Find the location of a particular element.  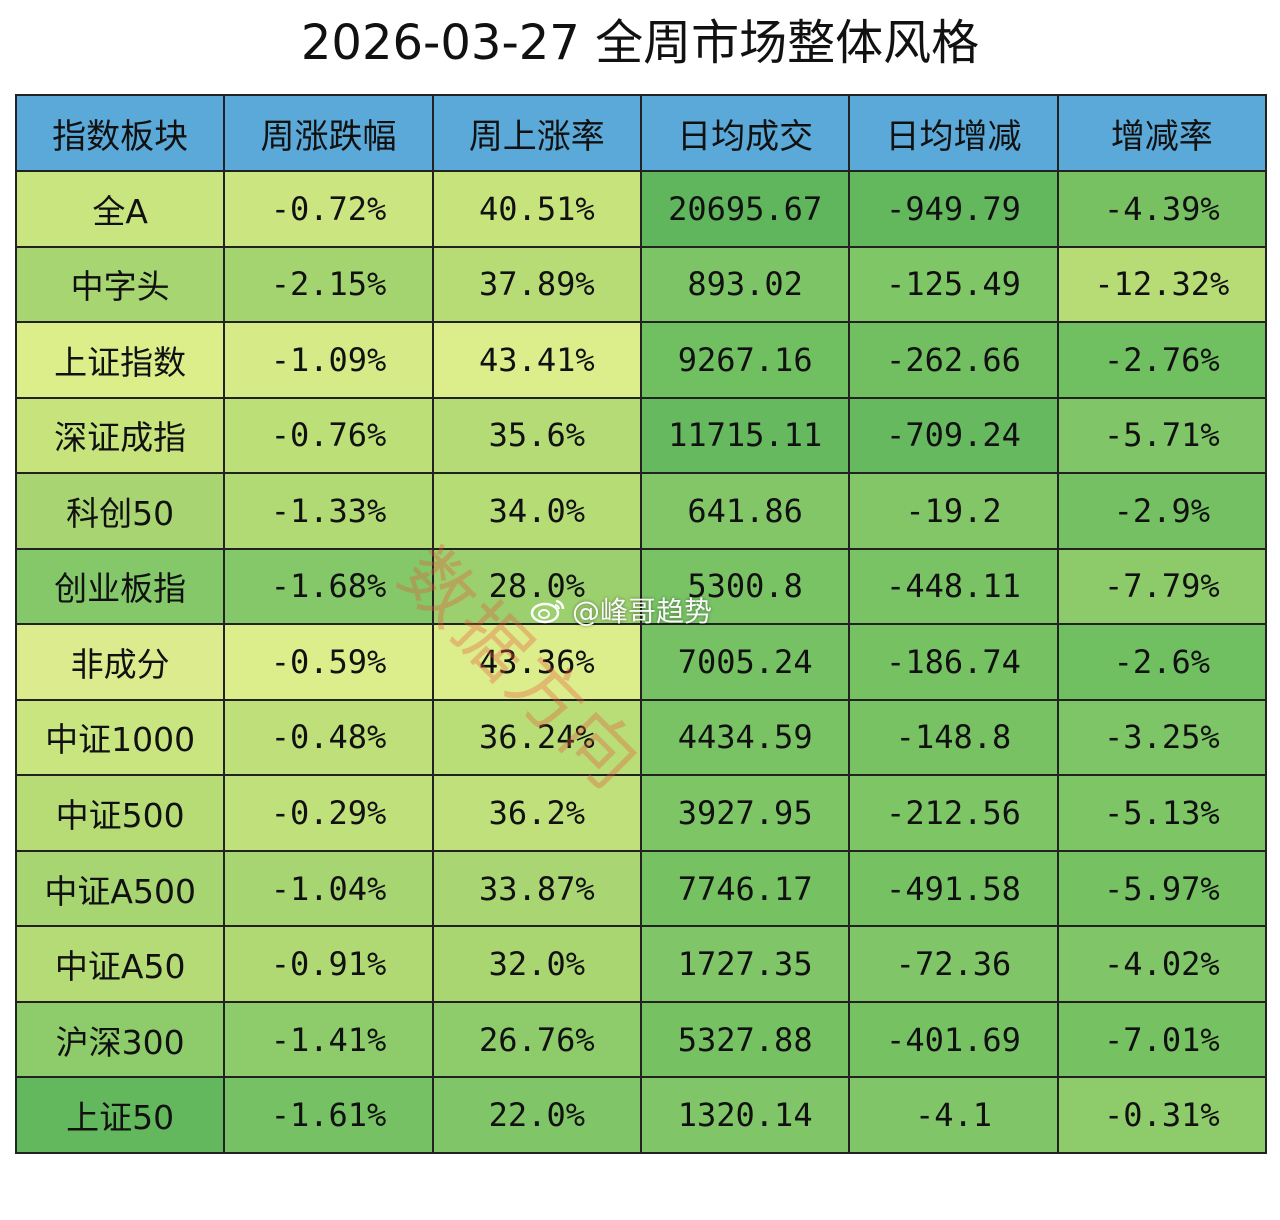

header-cell: 周涨跌幅 is located at coordinates (328, 133).